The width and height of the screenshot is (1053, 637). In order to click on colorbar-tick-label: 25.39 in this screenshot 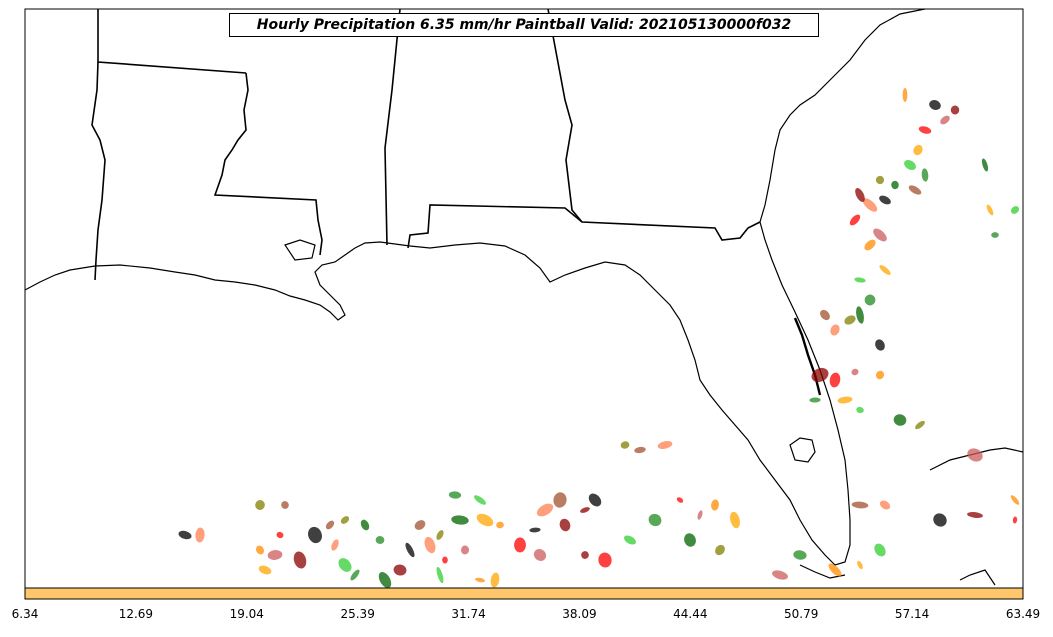, I will do `click(357, 614)`.